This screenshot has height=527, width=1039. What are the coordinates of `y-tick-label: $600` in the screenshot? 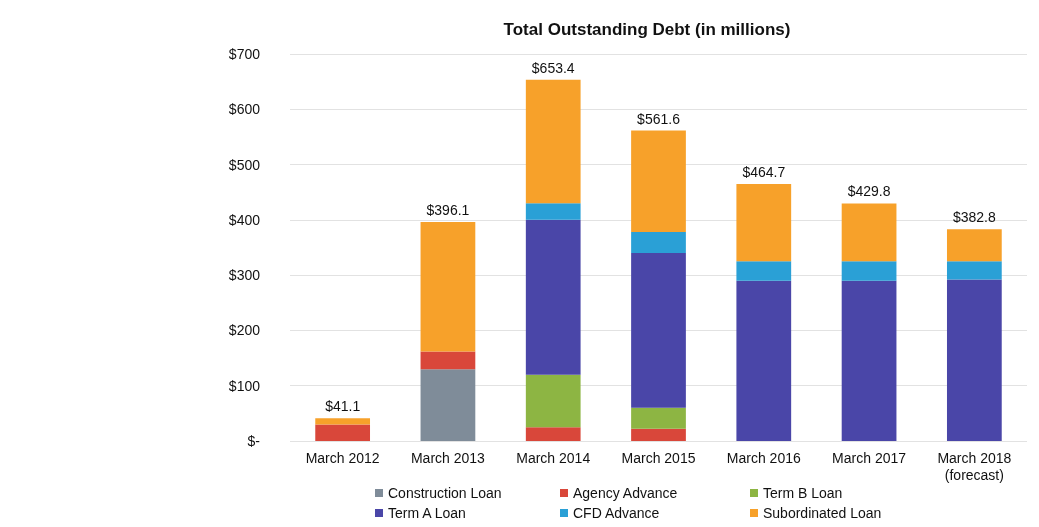 It's located at (244, 109).